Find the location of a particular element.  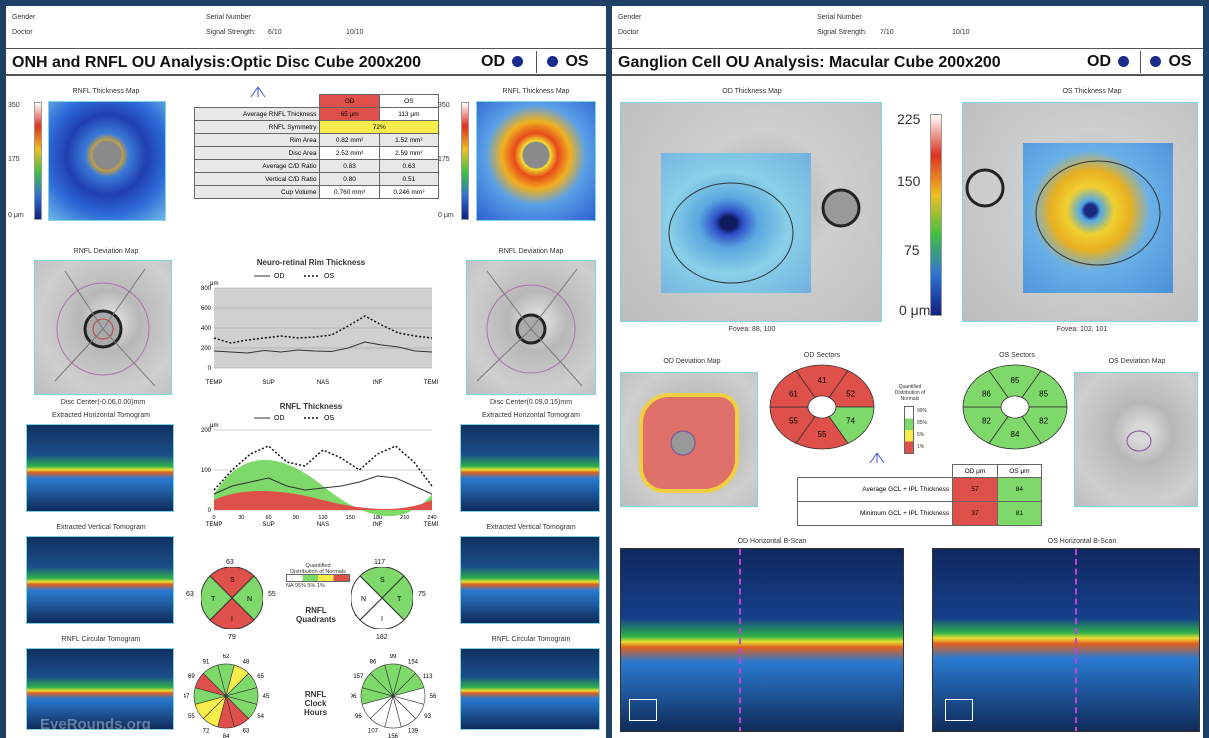

x-num-label: 60 is located at coordinates (268, 518).